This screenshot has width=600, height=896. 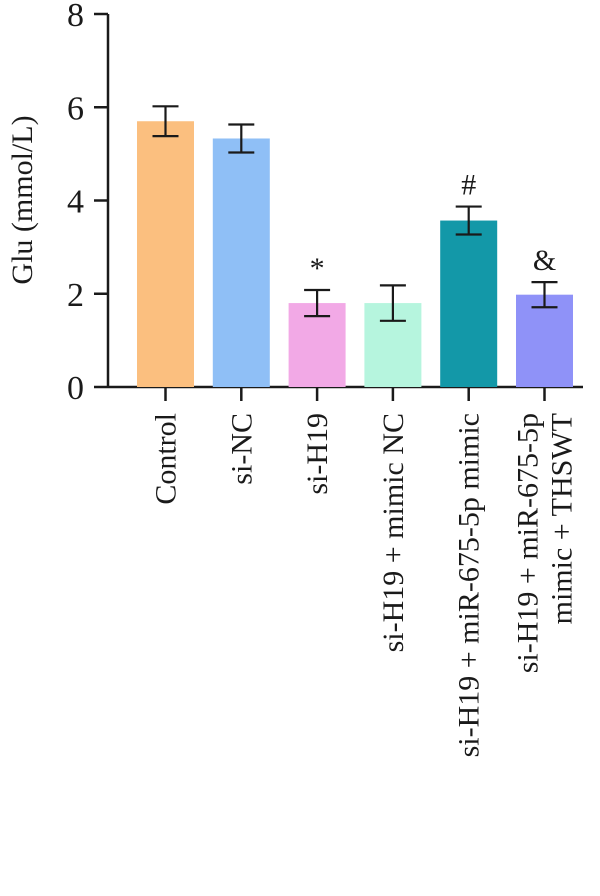 I want to click on x-category-label: si-H19, so click(x=317, y=454).